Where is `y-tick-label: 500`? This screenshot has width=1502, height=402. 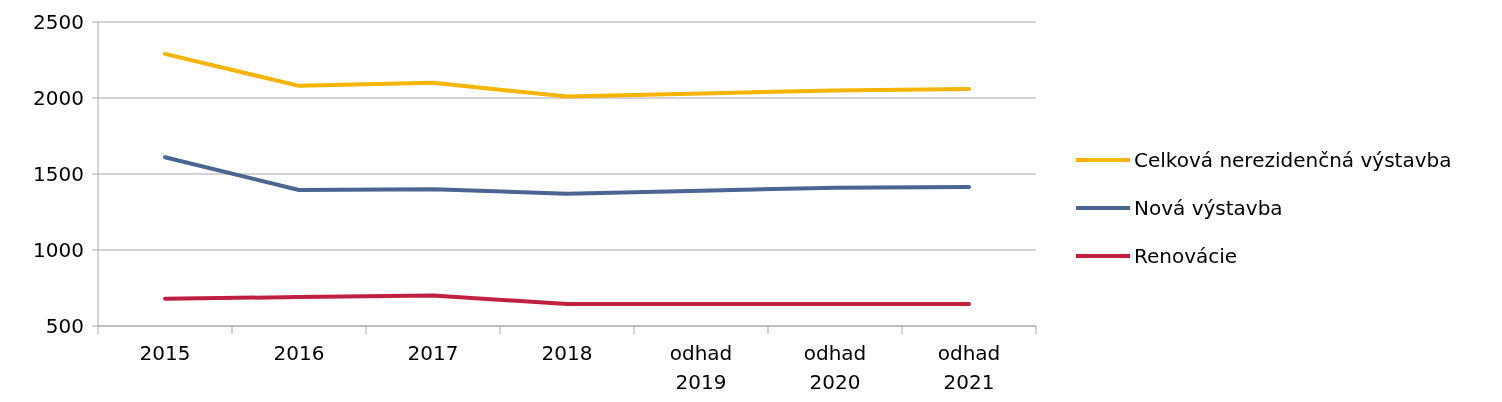
y-tick-label: 500 is located at coordinates (64, 326).